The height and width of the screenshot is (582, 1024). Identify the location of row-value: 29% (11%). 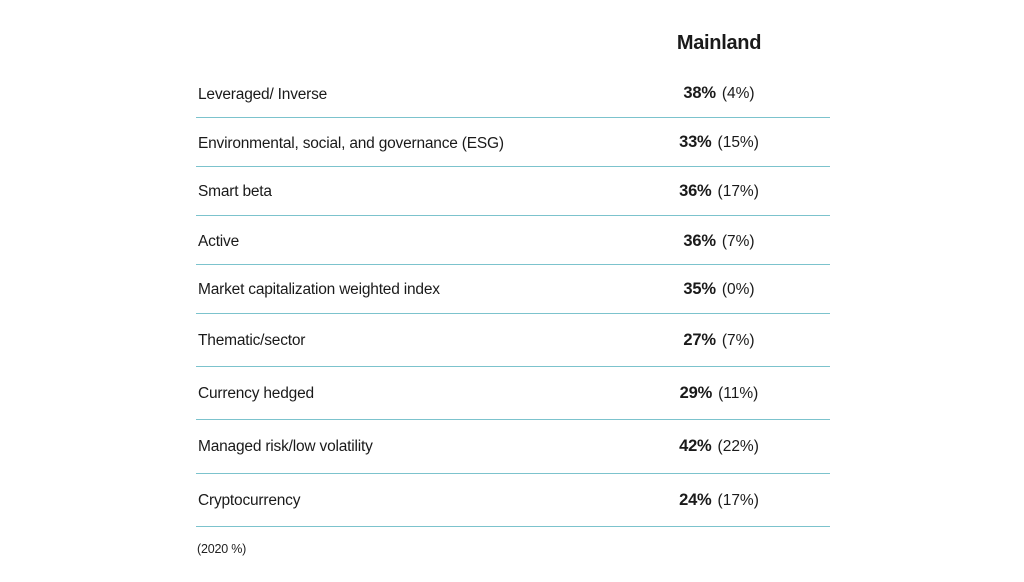
(719, 393).